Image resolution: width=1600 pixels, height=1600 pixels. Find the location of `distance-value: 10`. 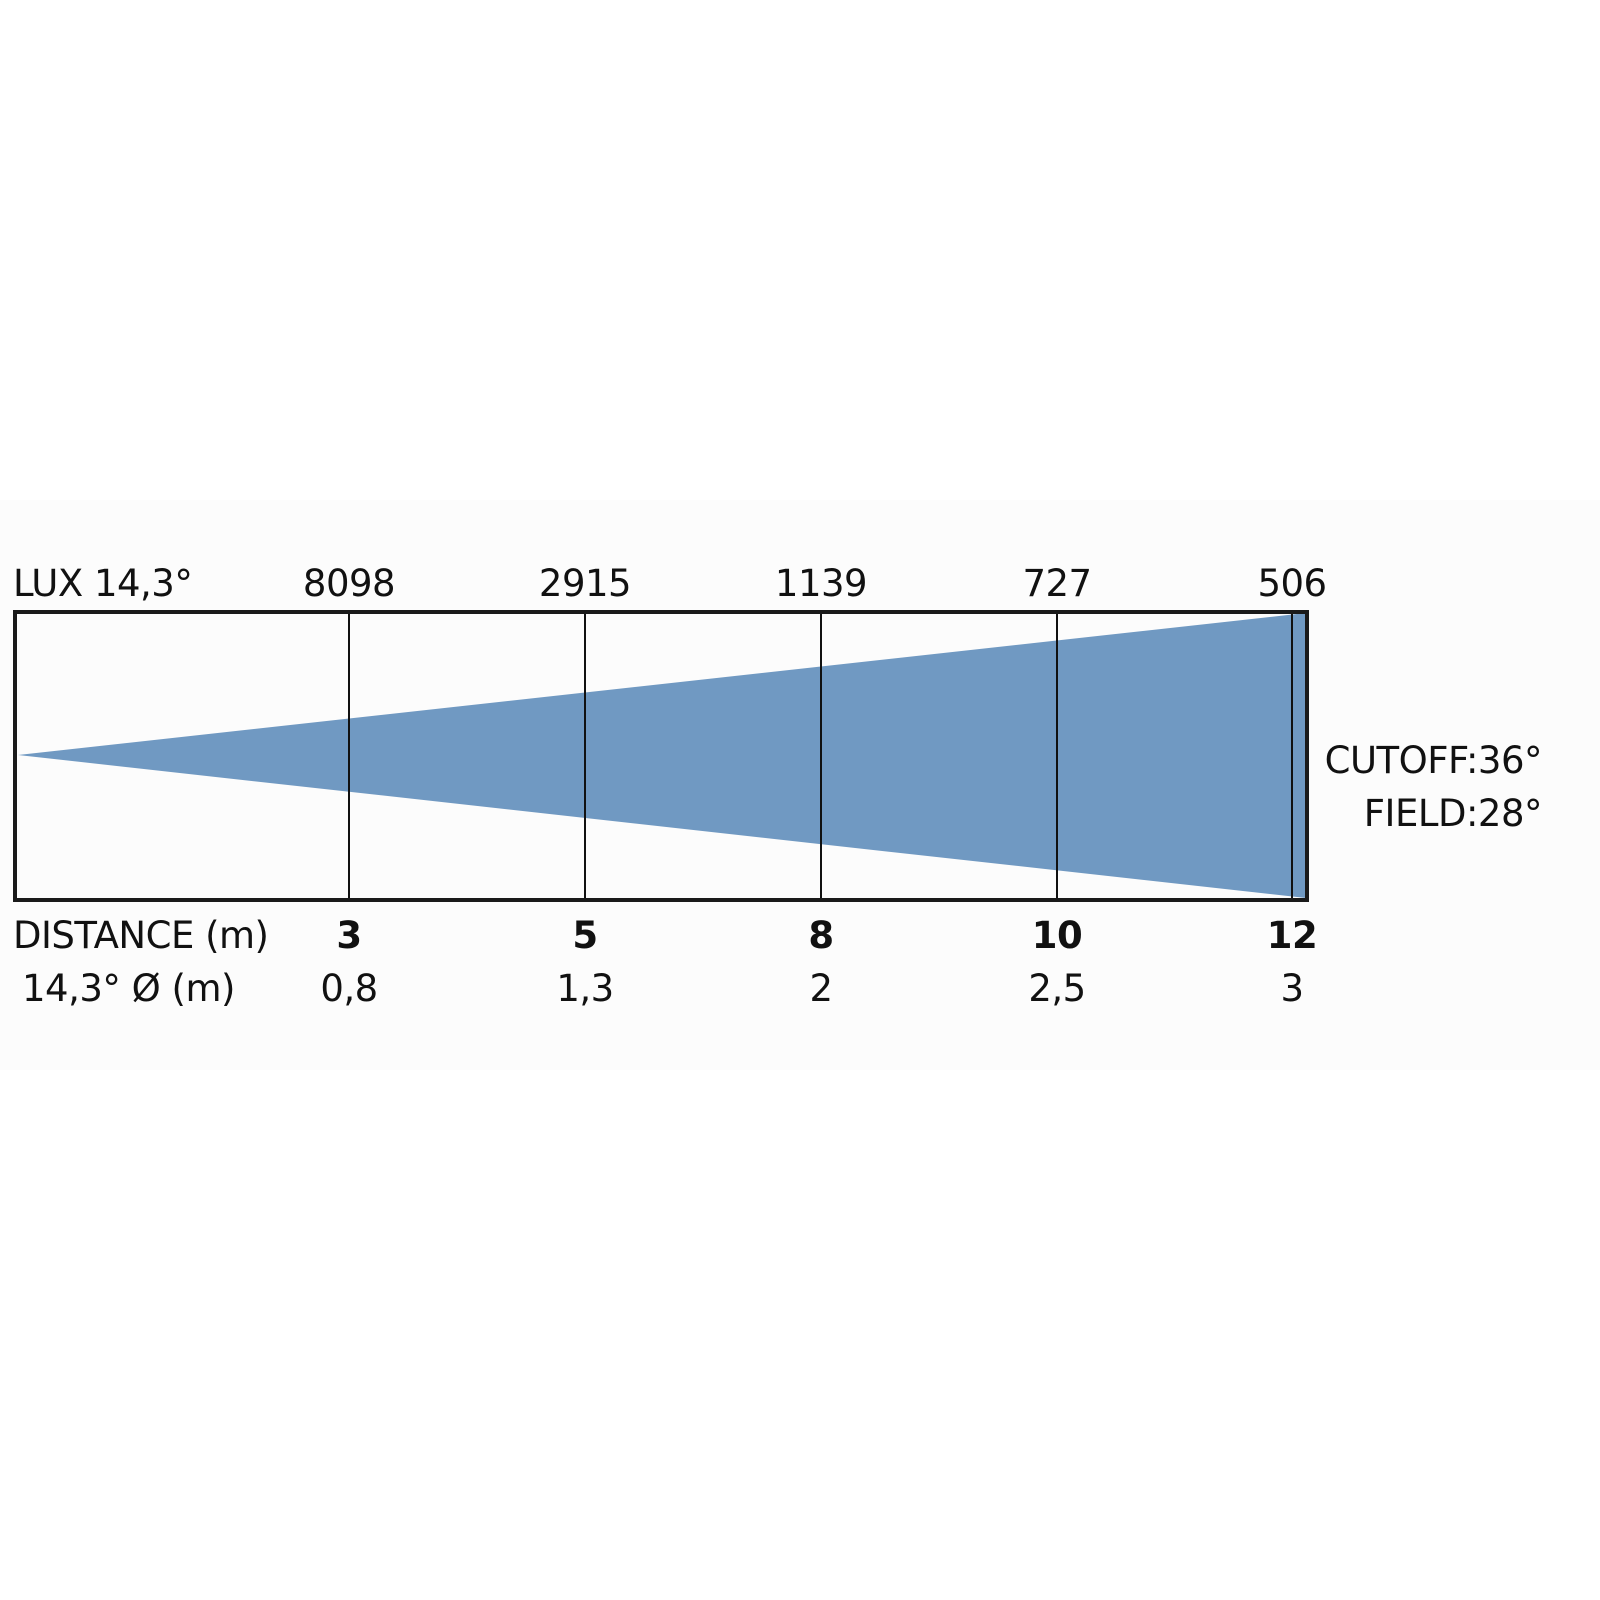

distance-value: 10 is located at coordinates (1057, 935).